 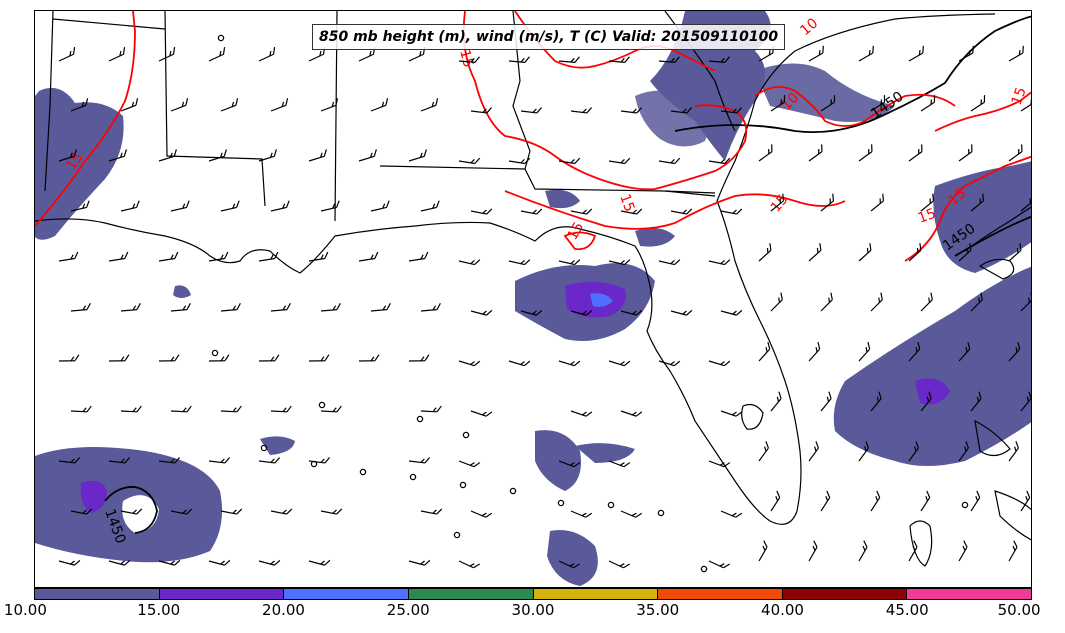 What do you see at coordinates (140, 514) in the screenshot?
I see `precip-hole-southwest` at bounding box center [140, 514].